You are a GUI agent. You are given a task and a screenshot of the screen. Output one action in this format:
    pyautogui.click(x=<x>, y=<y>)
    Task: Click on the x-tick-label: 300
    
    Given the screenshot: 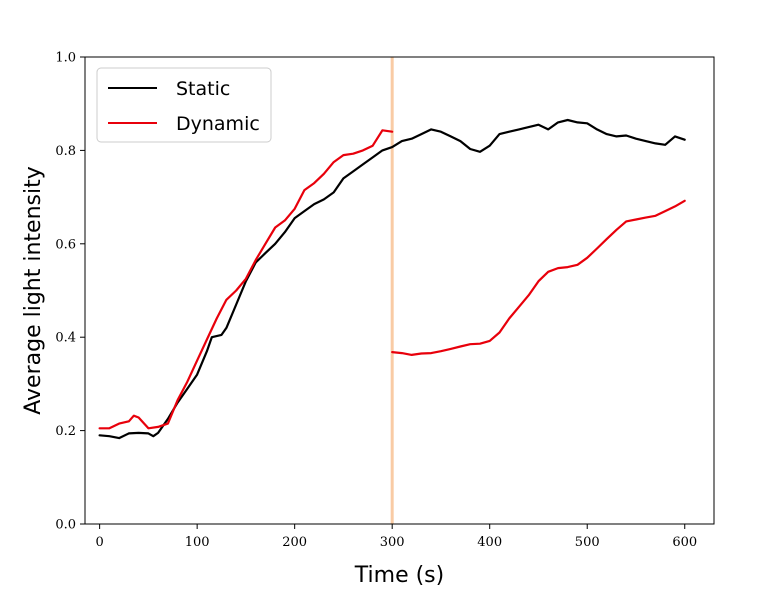 What is the action you would take?
    pyautogui.click(x=392, y=542)
    